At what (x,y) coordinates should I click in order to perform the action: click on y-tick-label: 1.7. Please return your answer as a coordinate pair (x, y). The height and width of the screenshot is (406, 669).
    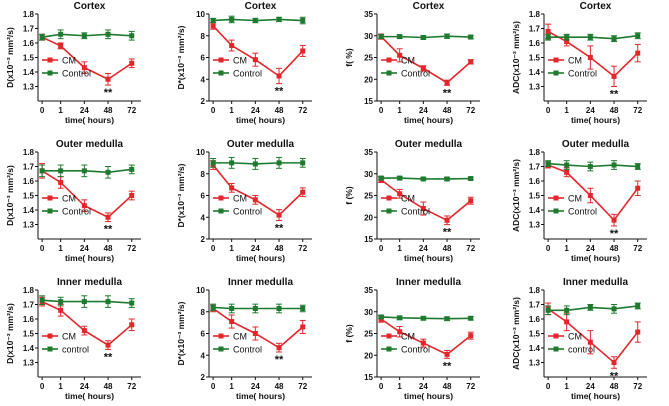
    Looking at the image, I should click on (29, 29).